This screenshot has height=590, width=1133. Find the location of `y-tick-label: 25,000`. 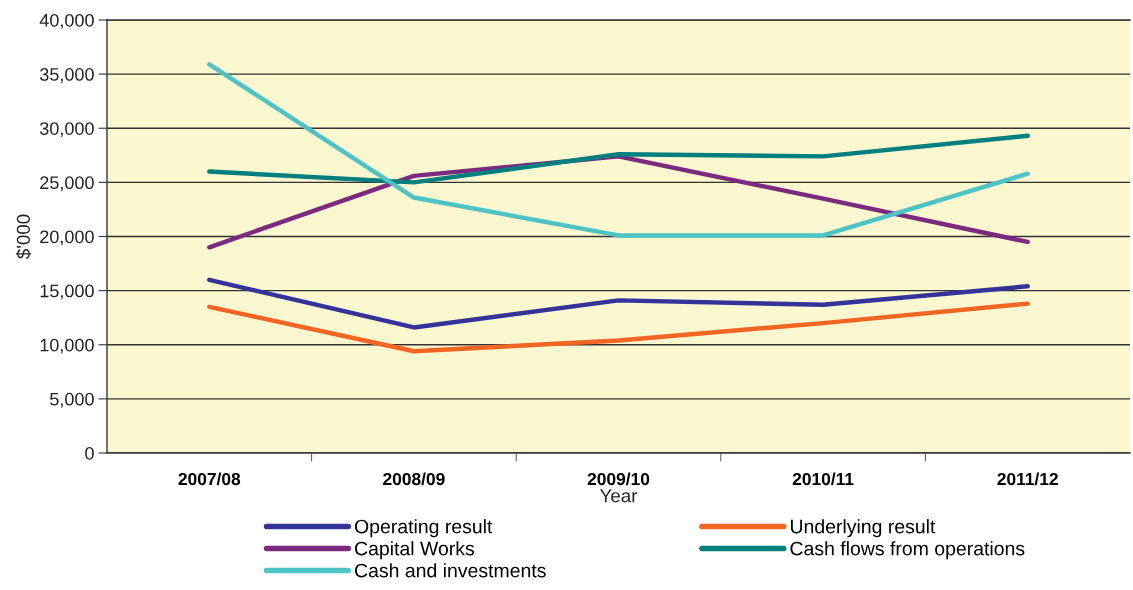

y-tick-label: 25,000 is located at coordinates (67, 184).